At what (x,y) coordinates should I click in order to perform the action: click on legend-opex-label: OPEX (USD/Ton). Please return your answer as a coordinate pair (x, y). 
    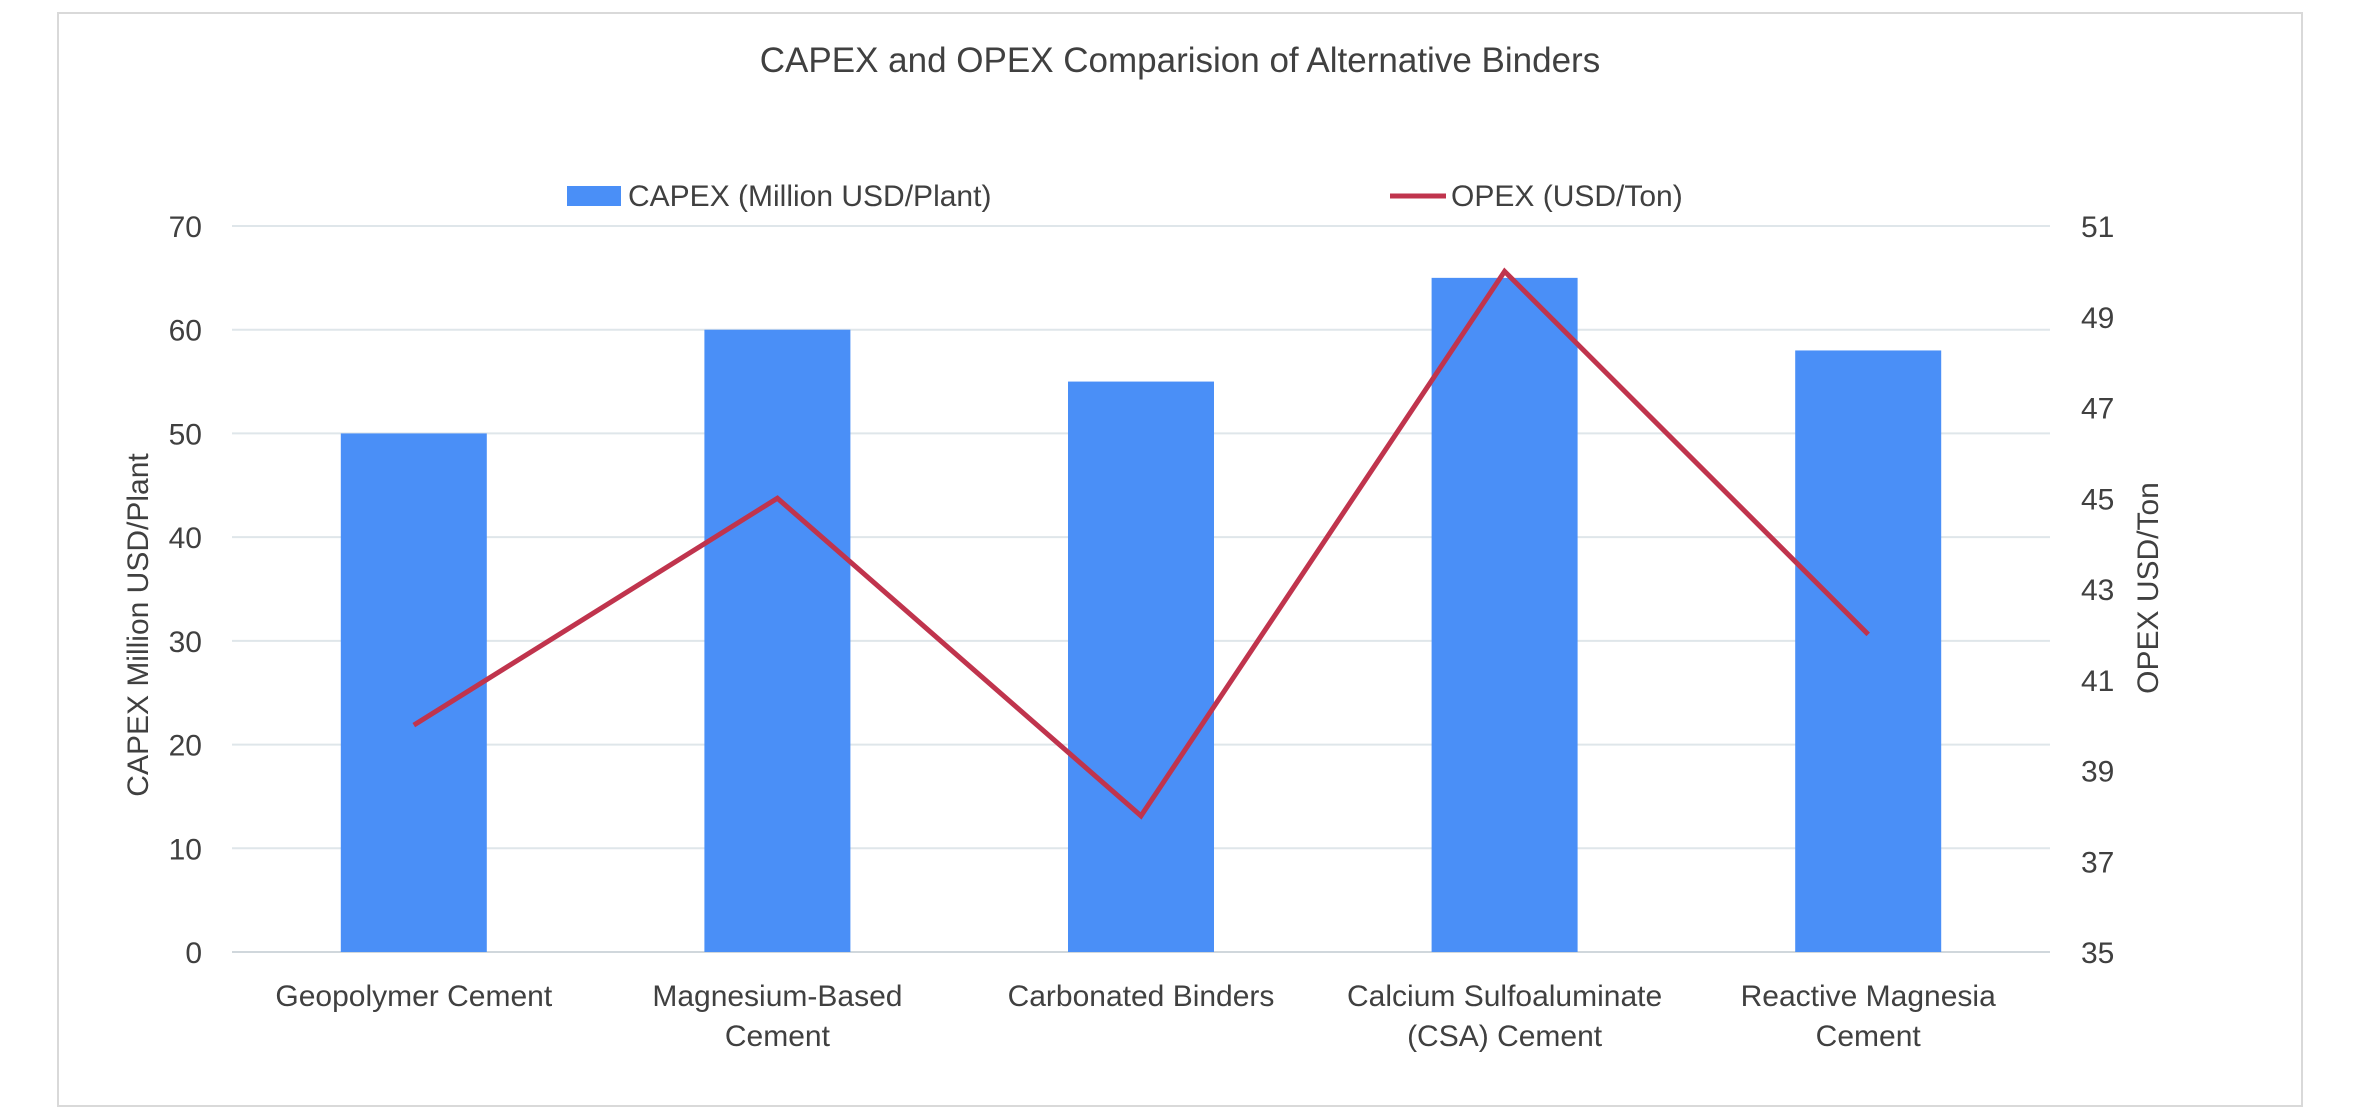
    Looking at the image, I should click on (1567, 196).